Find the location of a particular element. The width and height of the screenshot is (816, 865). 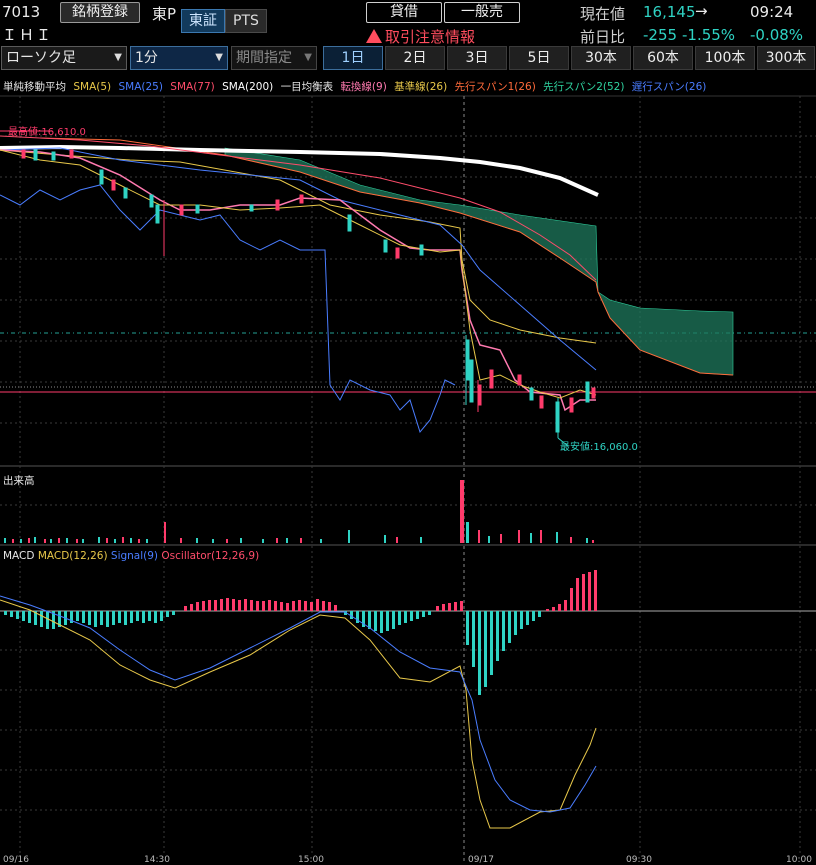

time-label-0930: 09:30 is located at coordinates (639, 860).